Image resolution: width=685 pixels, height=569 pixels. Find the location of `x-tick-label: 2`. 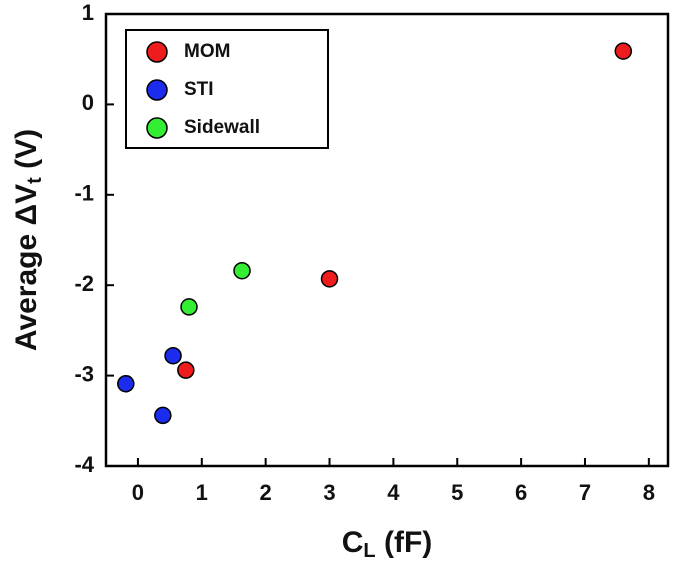

x-tick-label: 2 is located at coordinates (266, 492).